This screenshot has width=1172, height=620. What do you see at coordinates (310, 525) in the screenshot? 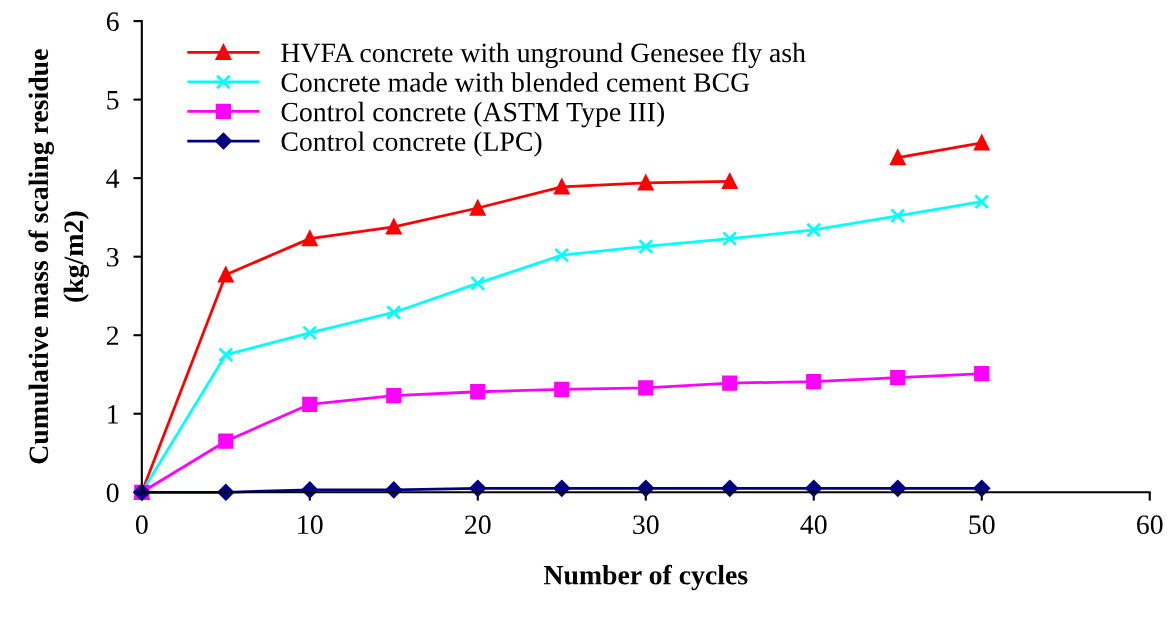
I see `x-tick-label: 10` at bounding box center [310, 525].